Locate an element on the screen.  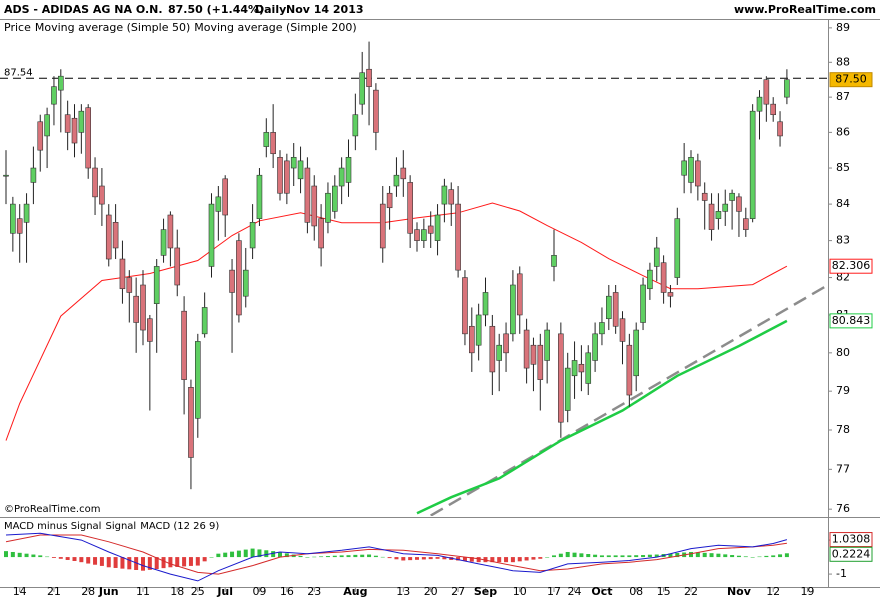
y-tick-label: 76 is located at coordinates (843, 508).